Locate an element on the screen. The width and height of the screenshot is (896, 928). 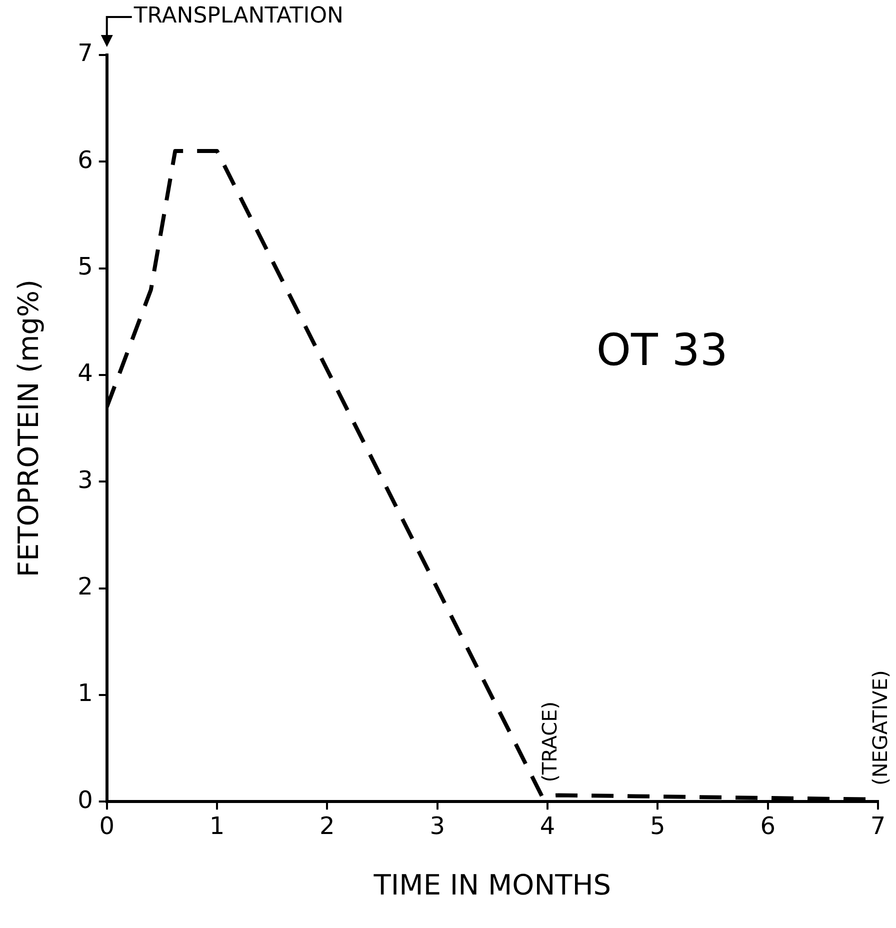
x-tick-label: 2 is located at coordinates (327, 826).